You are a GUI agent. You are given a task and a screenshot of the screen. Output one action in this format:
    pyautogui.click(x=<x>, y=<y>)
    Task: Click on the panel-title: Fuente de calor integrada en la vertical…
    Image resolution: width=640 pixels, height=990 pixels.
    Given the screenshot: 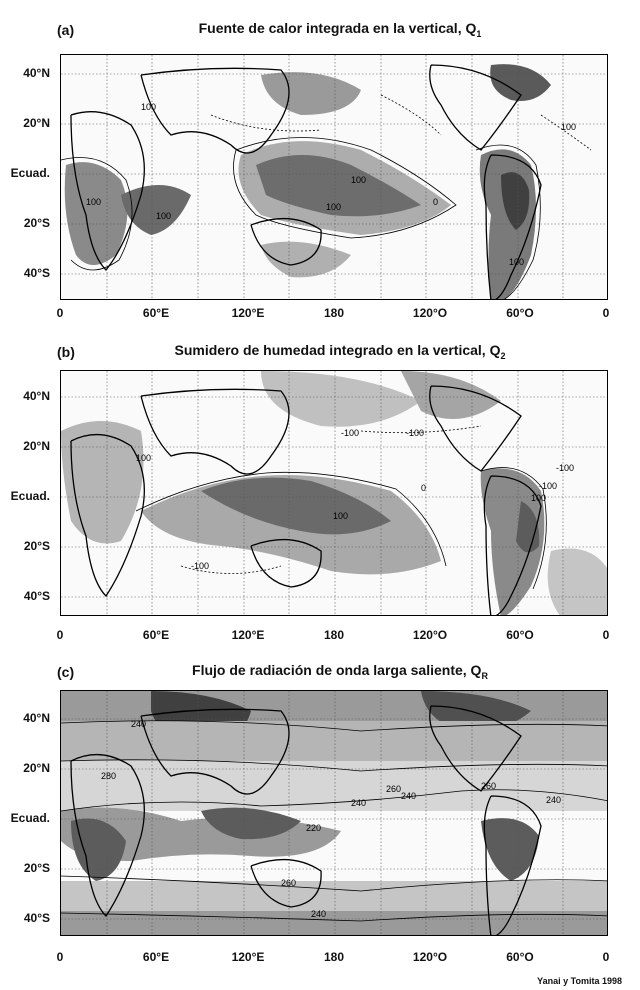 What is the action you would take?
    pyautogui.click(x=340, y=29)
    